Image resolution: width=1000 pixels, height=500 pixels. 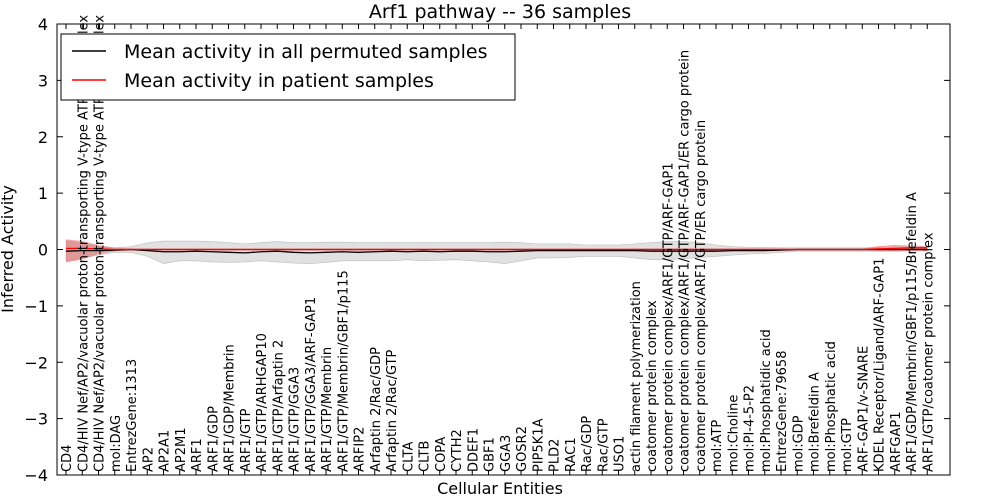 I want to click on x-tick-label: mol:Choline, so click(x=733, y=433).